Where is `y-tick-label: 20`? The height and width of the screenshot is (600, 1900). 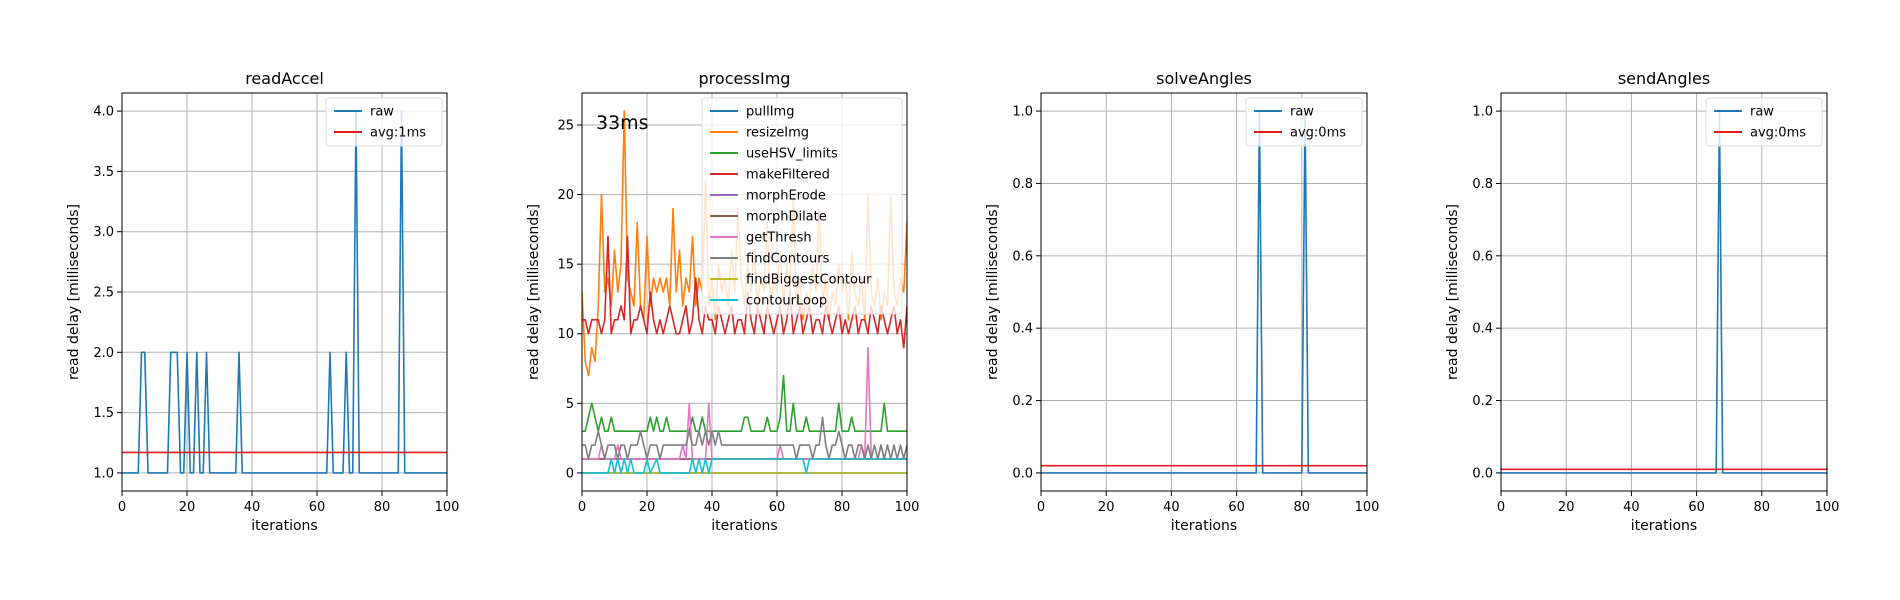
y-tick-label: 20 is located at coordinates (565, 195).